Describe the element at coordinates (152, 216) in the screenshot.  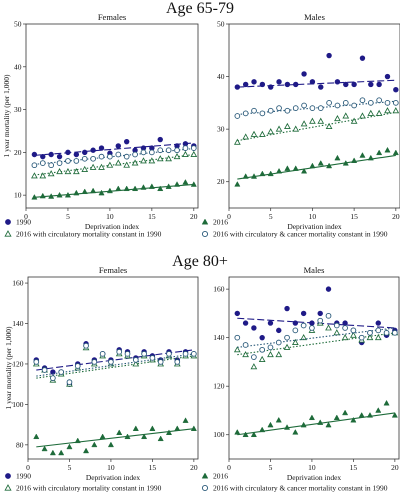
I see `x-tick-label: 15` at that location.